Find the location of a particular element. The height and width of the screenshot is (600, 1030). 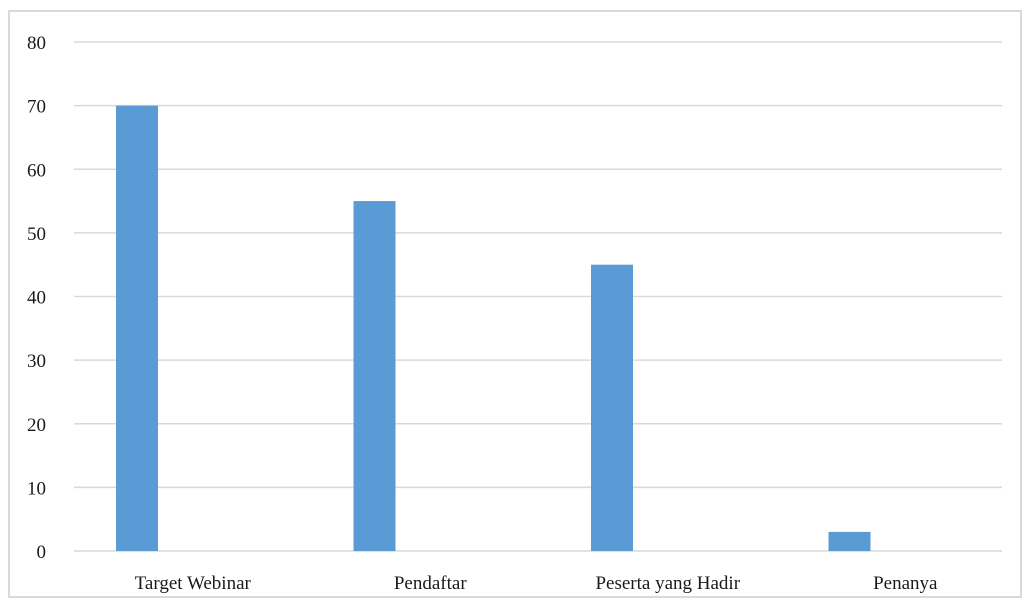

y-tick-label: 20 is located at coordinates (36, 425).